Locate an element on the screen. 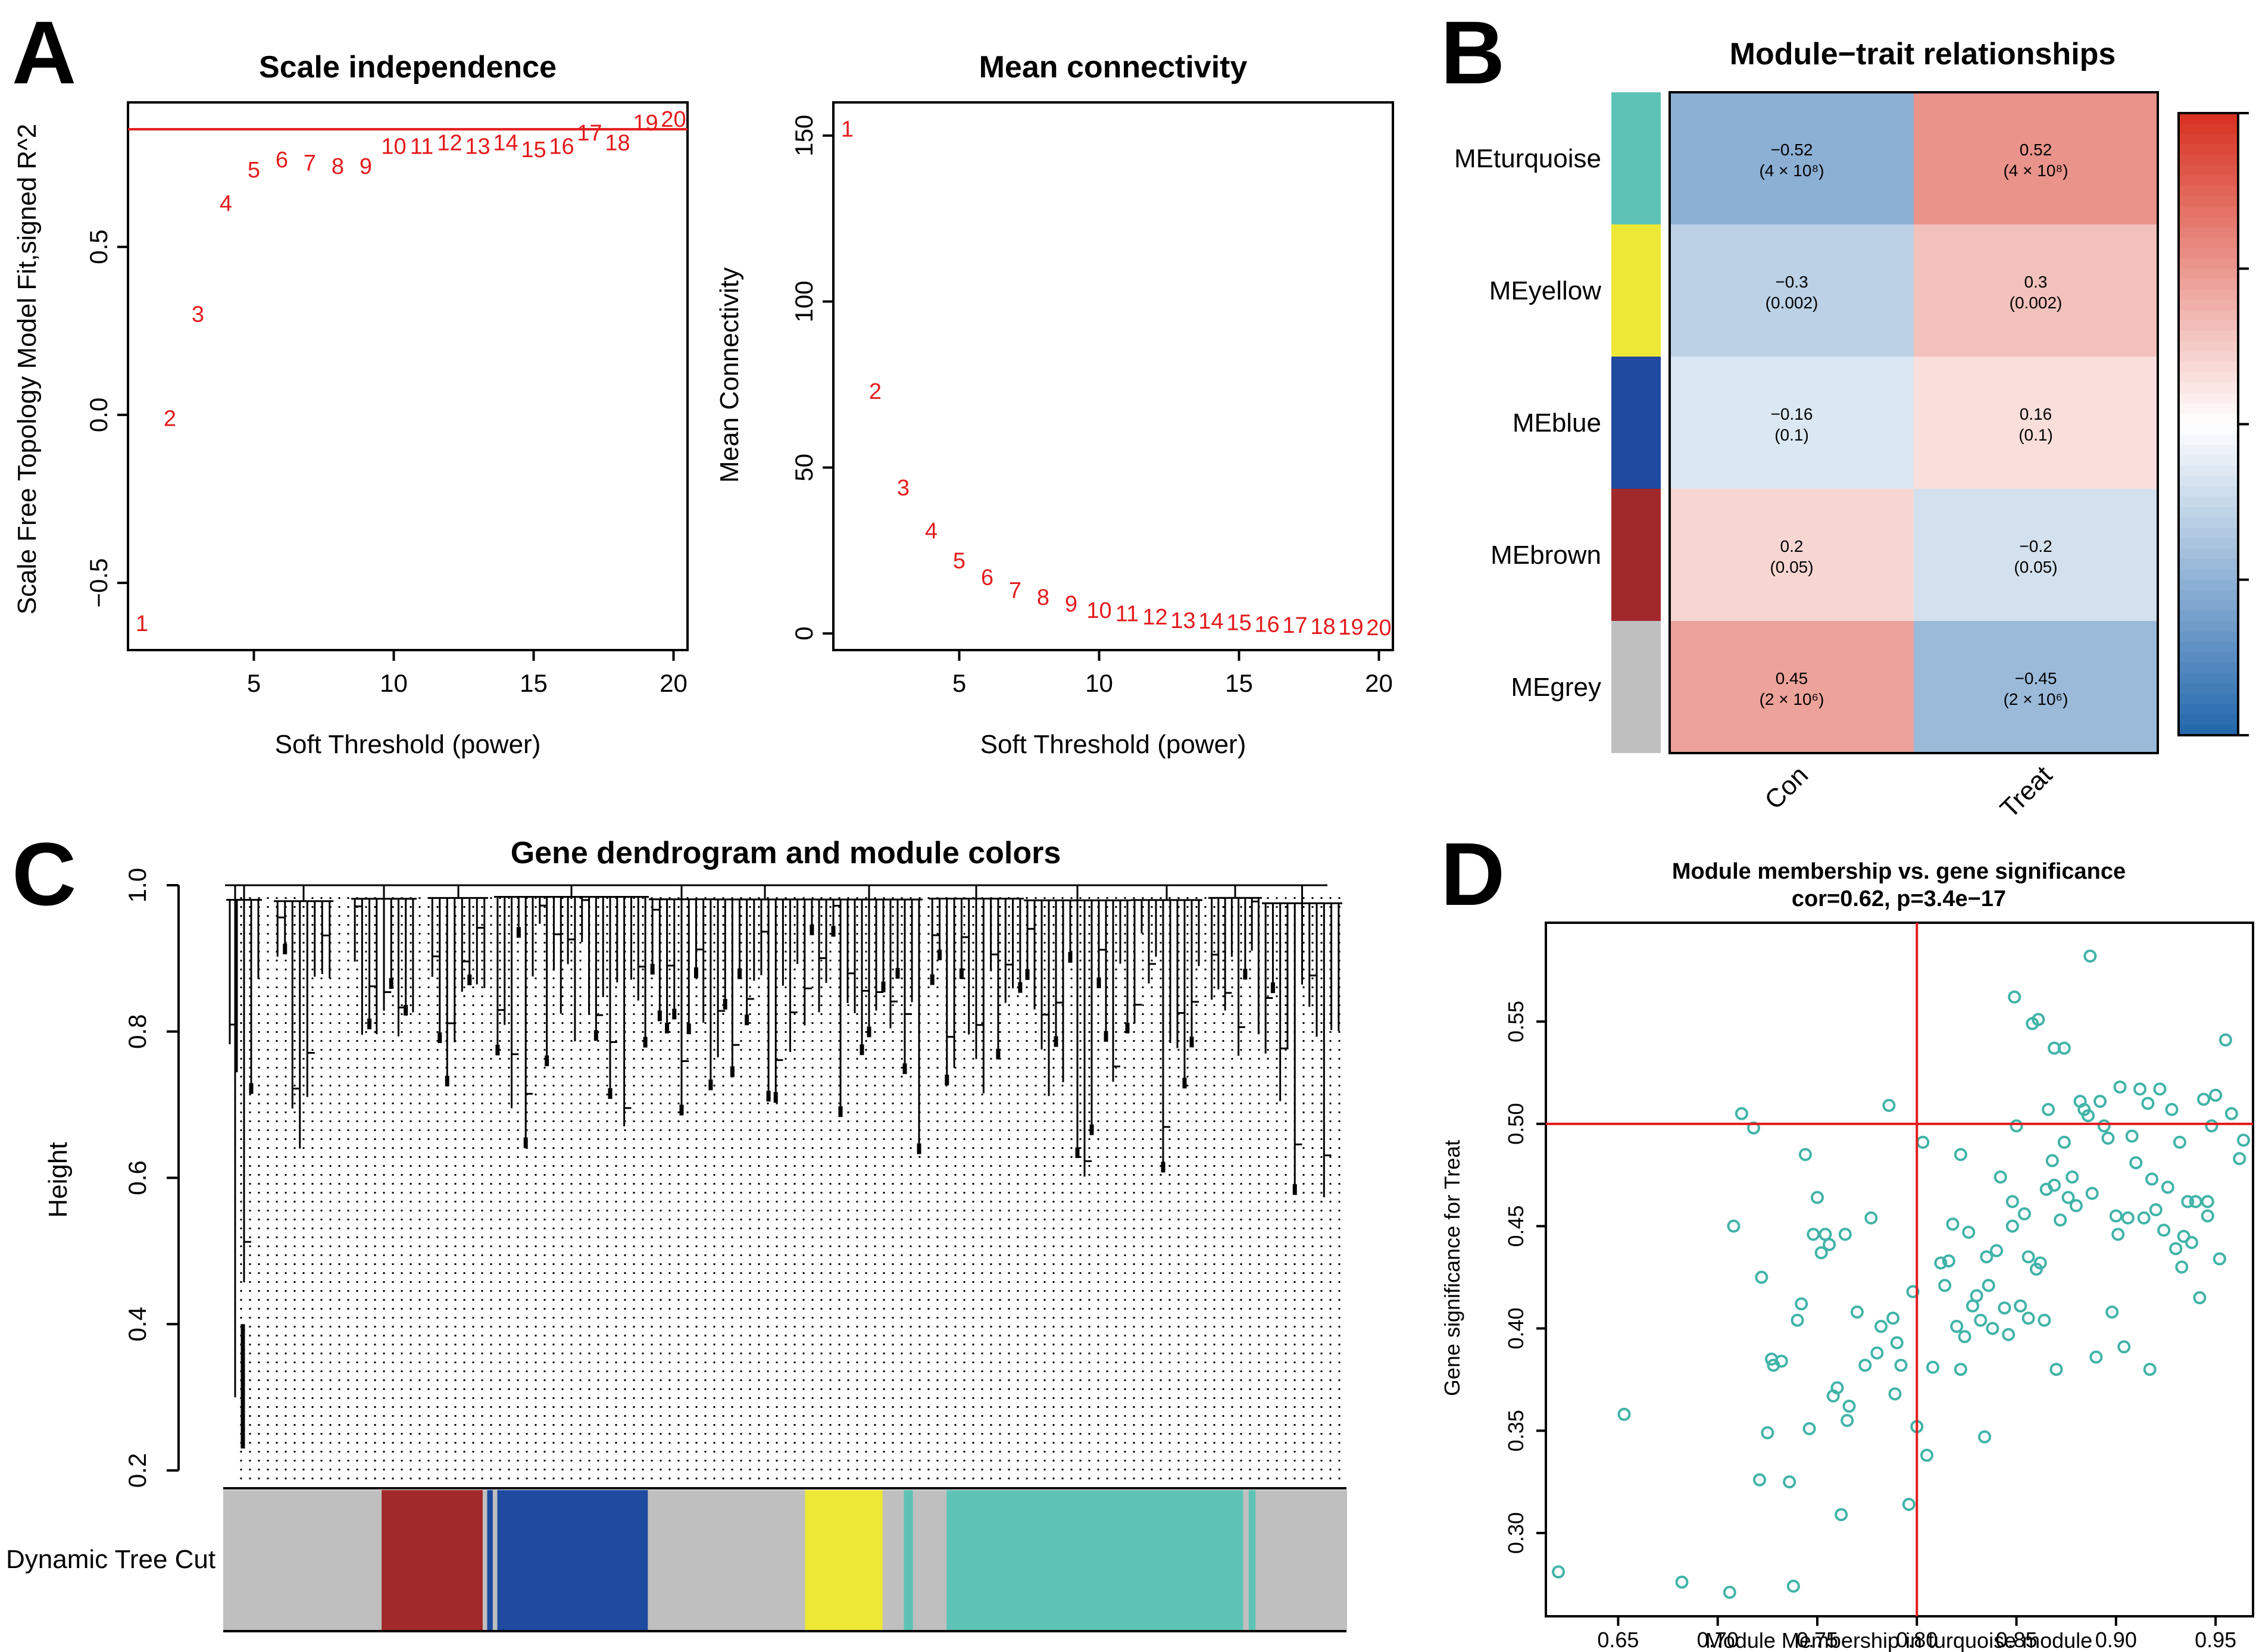 This screenshot has height=1652, width=2256. mm-vs-gs-title: Module membership vs. gene significance is located at coordinates (1899, 871).